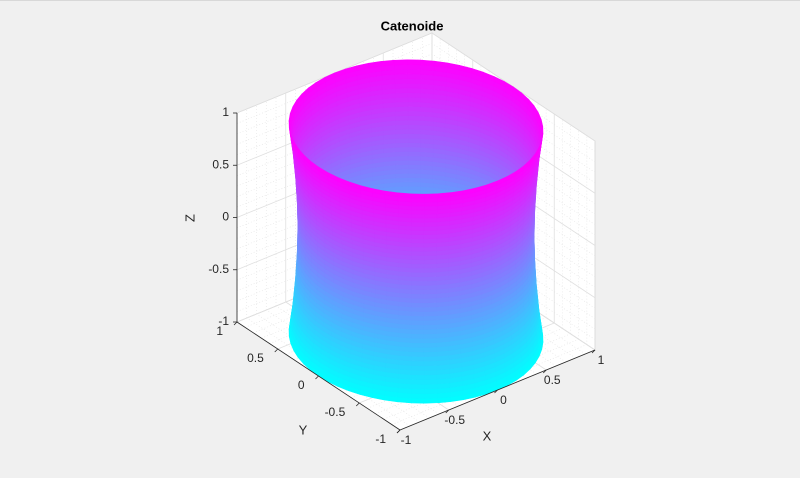 The width and height of the screenshot is (800, 478). I want to click on x-axis-label: X, so click(487, 435).